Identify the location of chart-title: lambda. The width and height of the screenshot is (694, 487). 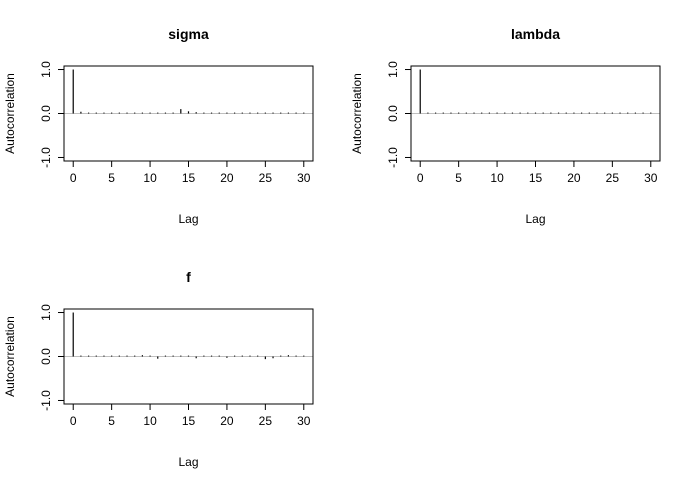
(535, 34).